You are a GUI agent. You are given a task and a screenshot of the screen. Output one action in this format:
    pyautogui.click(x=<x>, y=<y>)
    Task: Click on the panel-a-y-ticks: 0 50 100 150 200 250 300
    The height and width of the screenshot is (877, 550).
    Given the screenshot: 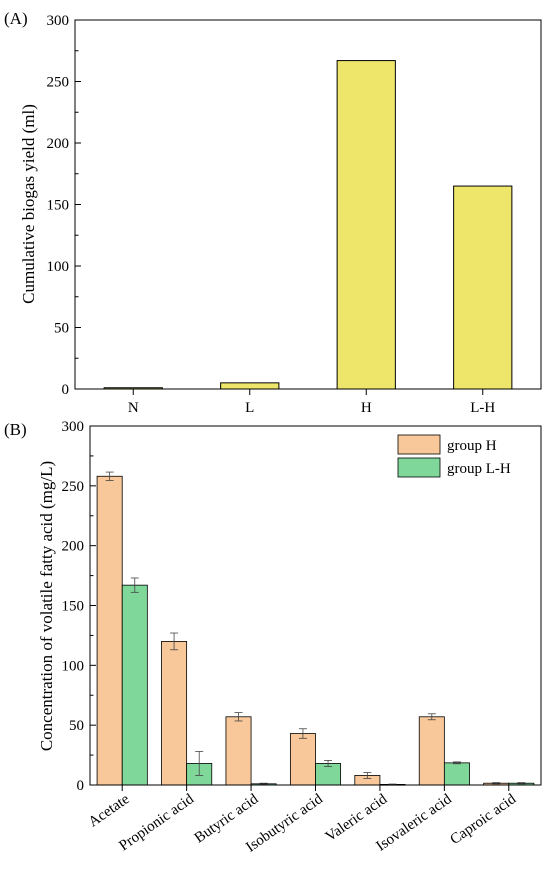 What is the action you would take?
    pyautogui.click(x=64, y=205)
    